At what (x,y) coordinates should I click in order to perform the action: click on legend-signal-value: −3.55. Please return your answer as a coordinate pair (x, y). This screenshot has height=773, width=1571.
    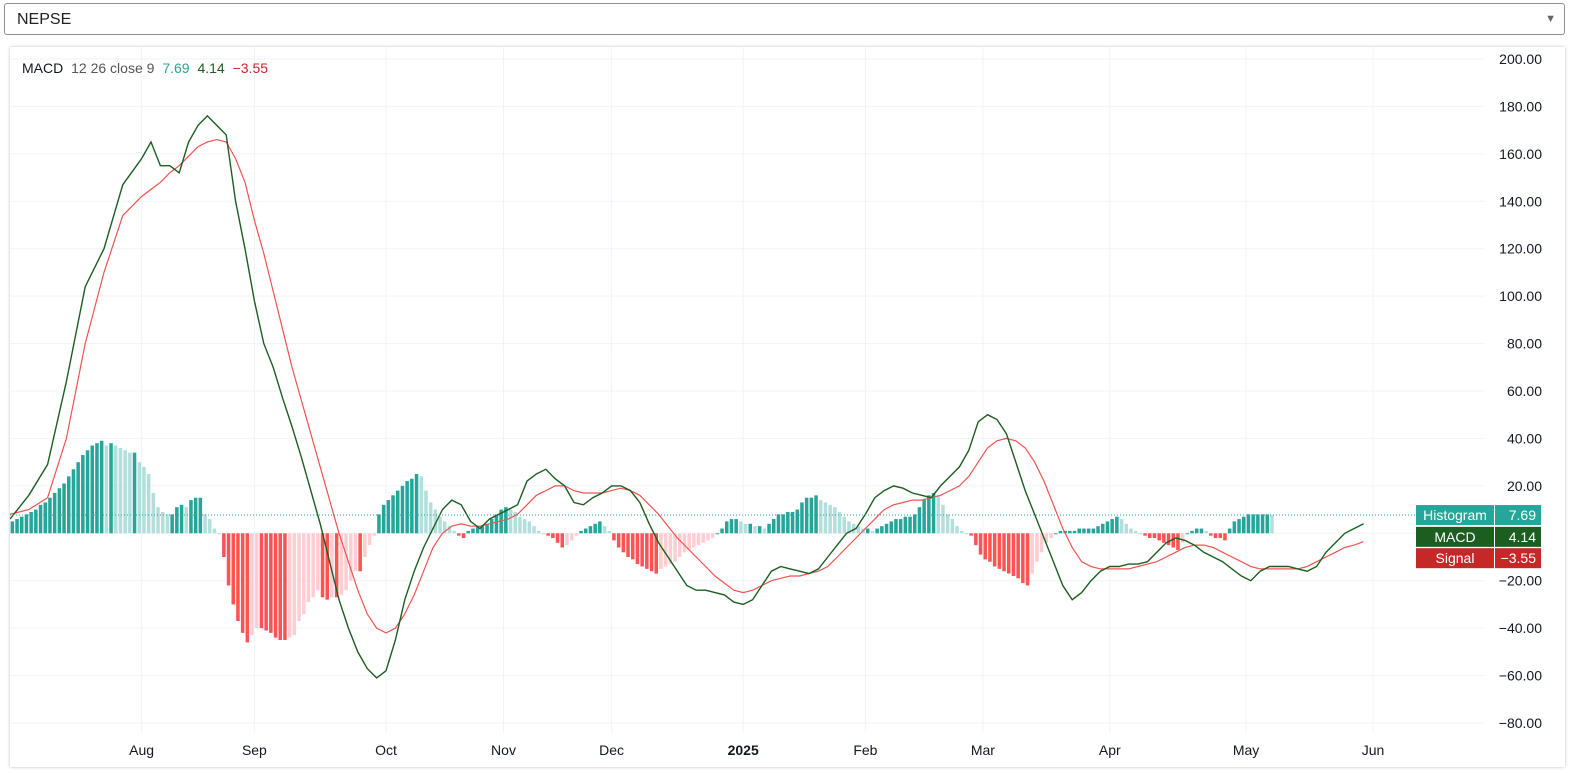
    Looking at the image, I should click on (250, 68).